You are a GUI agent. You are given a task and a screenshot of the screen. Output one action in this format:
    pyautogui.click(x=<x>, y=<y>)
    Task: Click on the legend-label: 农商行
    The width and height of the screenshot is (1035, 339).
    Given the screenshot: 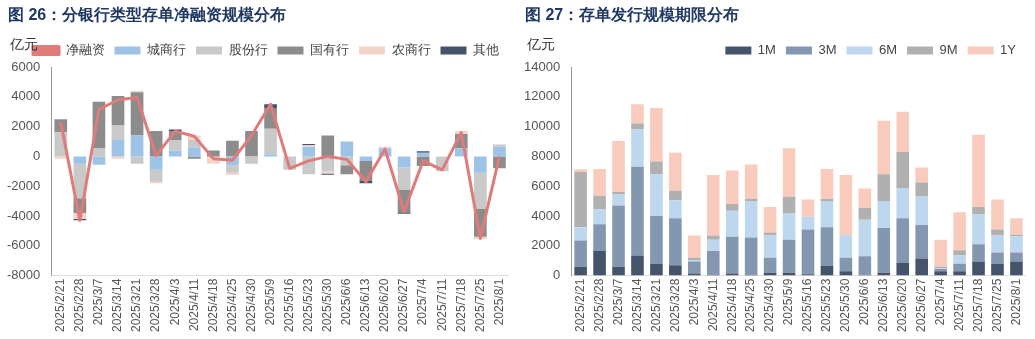 What is the action you would take?
    pyautogui.click(x=411, y=50)
    